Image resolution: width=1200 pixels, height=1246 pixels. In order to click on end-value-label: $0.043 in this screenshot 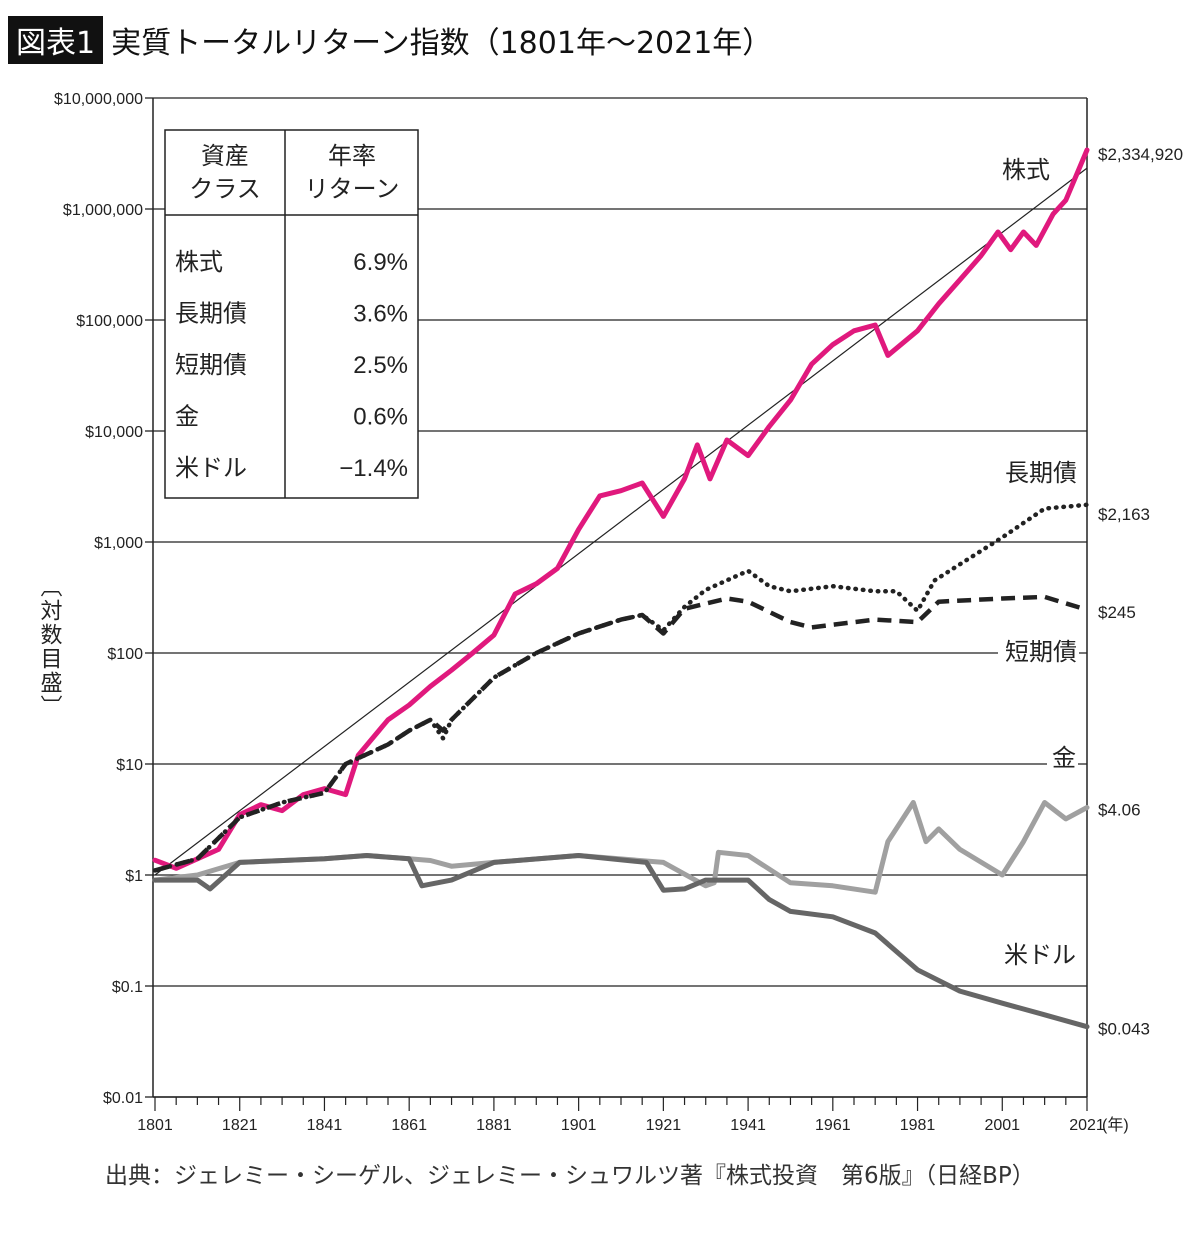, I will do `click(1124, 1029)`.